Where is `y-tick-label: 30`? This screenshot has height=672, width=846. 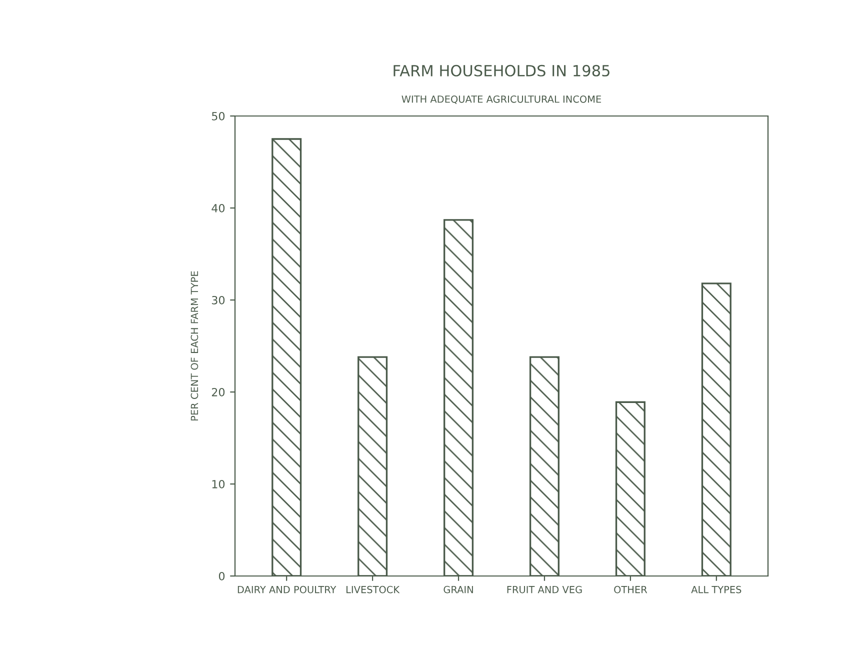
y-tick-label: 30 is located at coordinates (218, 300).